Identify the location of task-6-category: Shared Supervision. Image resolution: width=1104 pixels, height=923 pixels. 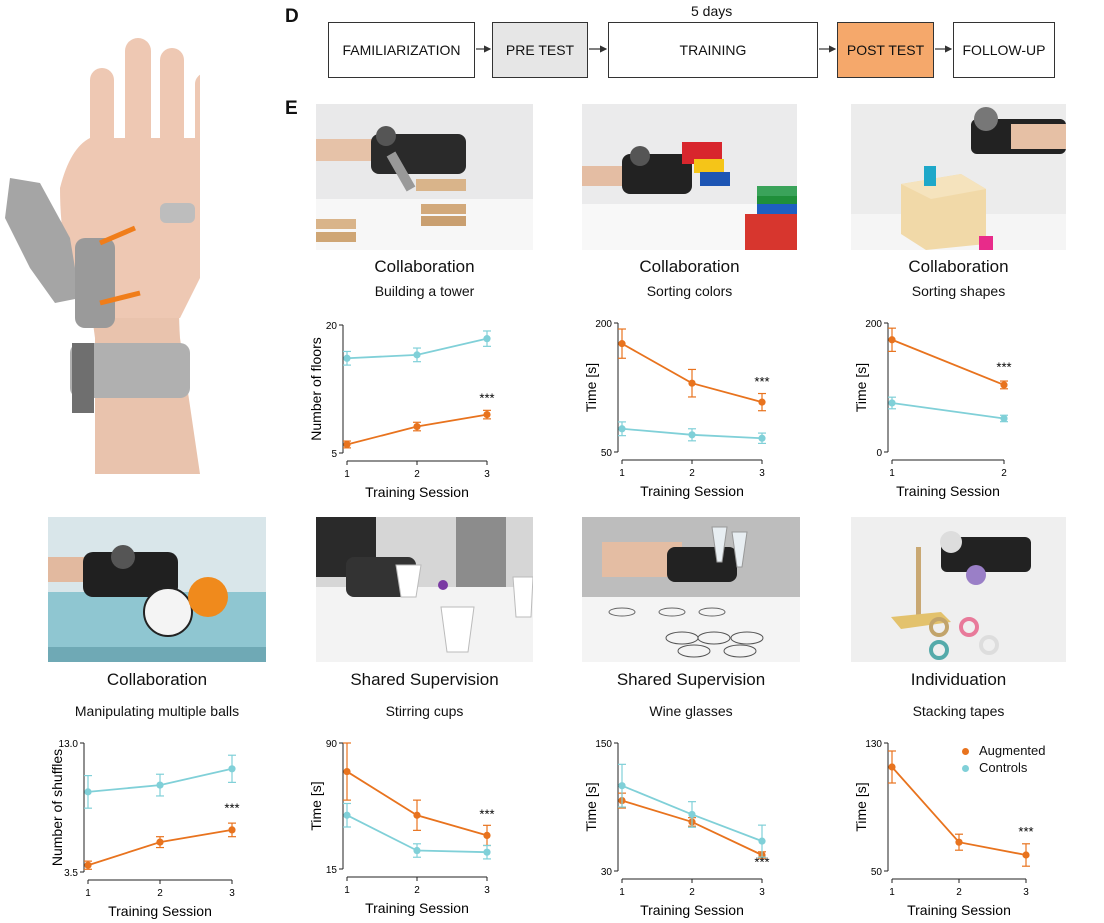
(691, 679).